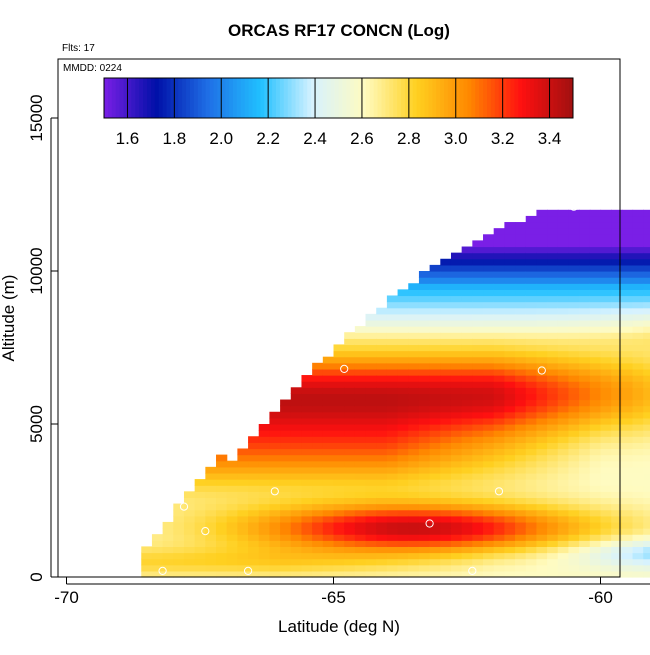  What do you see at coordinates (600, 597) in the screenshot?
I see `x-tick-label: -60` at bounding box center [600, 597].